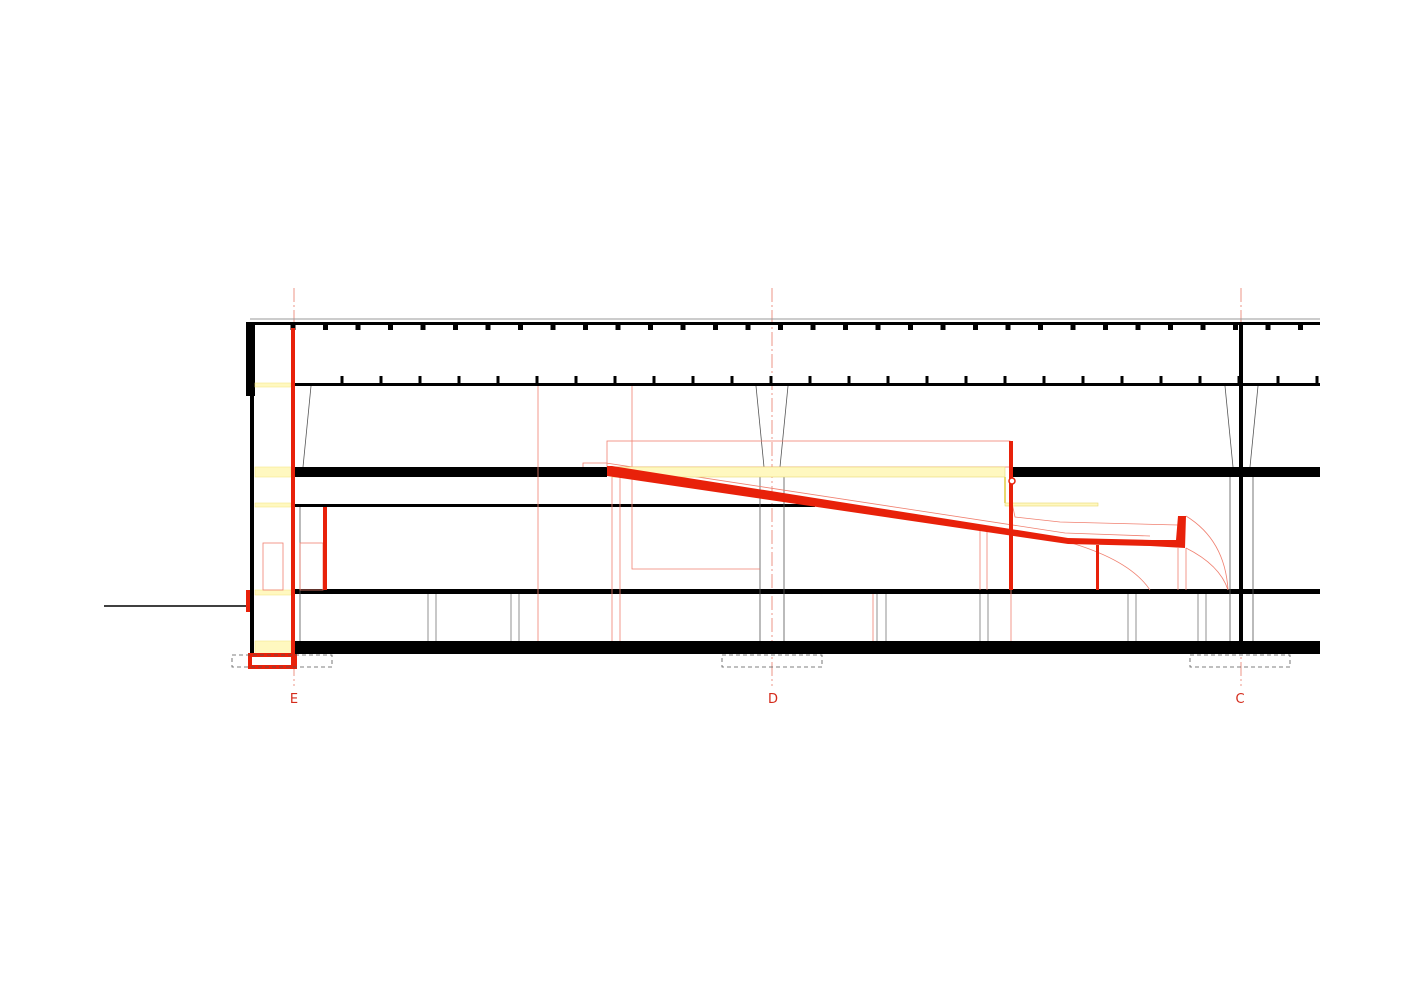 Image resolution: width=1425 pixels, height=998 pixels. Describe the element at coordinates (1241, 483) in the screenshot. I see `column-c` at that location.